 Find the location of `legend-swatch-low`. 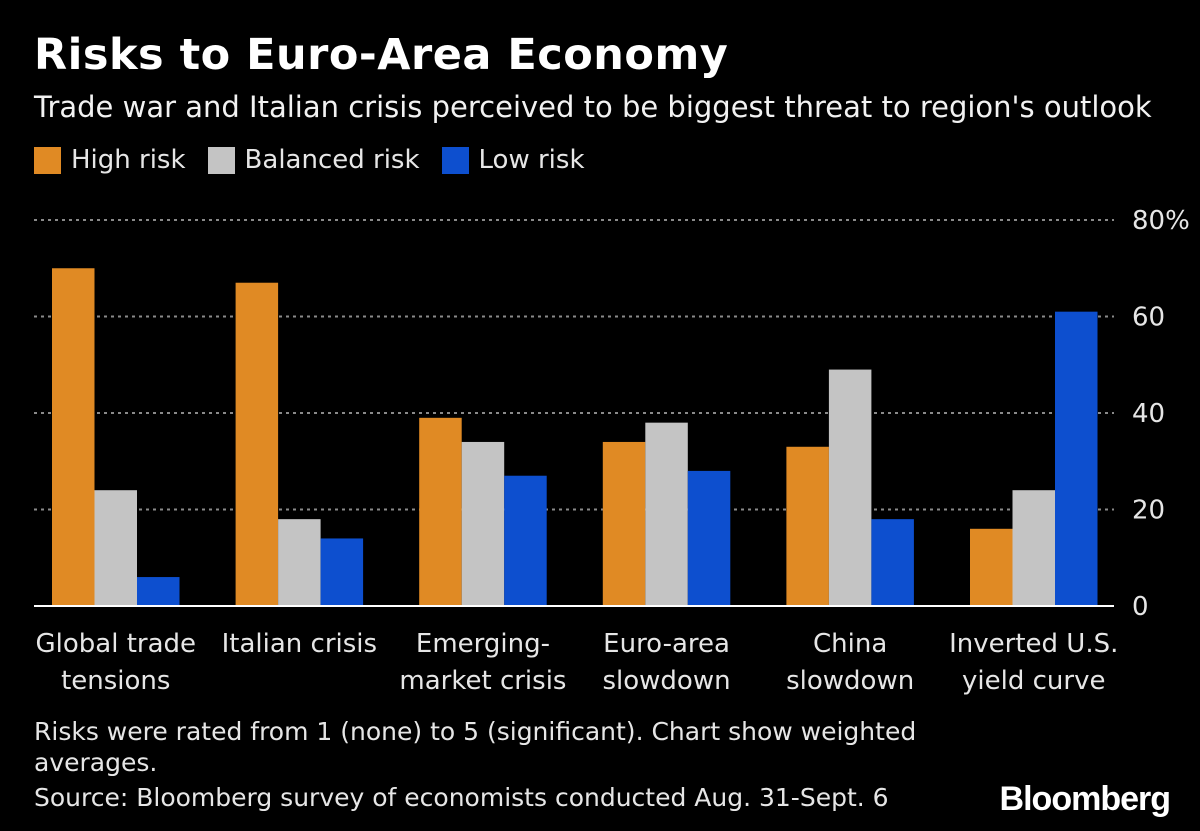

legend-swatch-low is located at coordinates (455, 160).